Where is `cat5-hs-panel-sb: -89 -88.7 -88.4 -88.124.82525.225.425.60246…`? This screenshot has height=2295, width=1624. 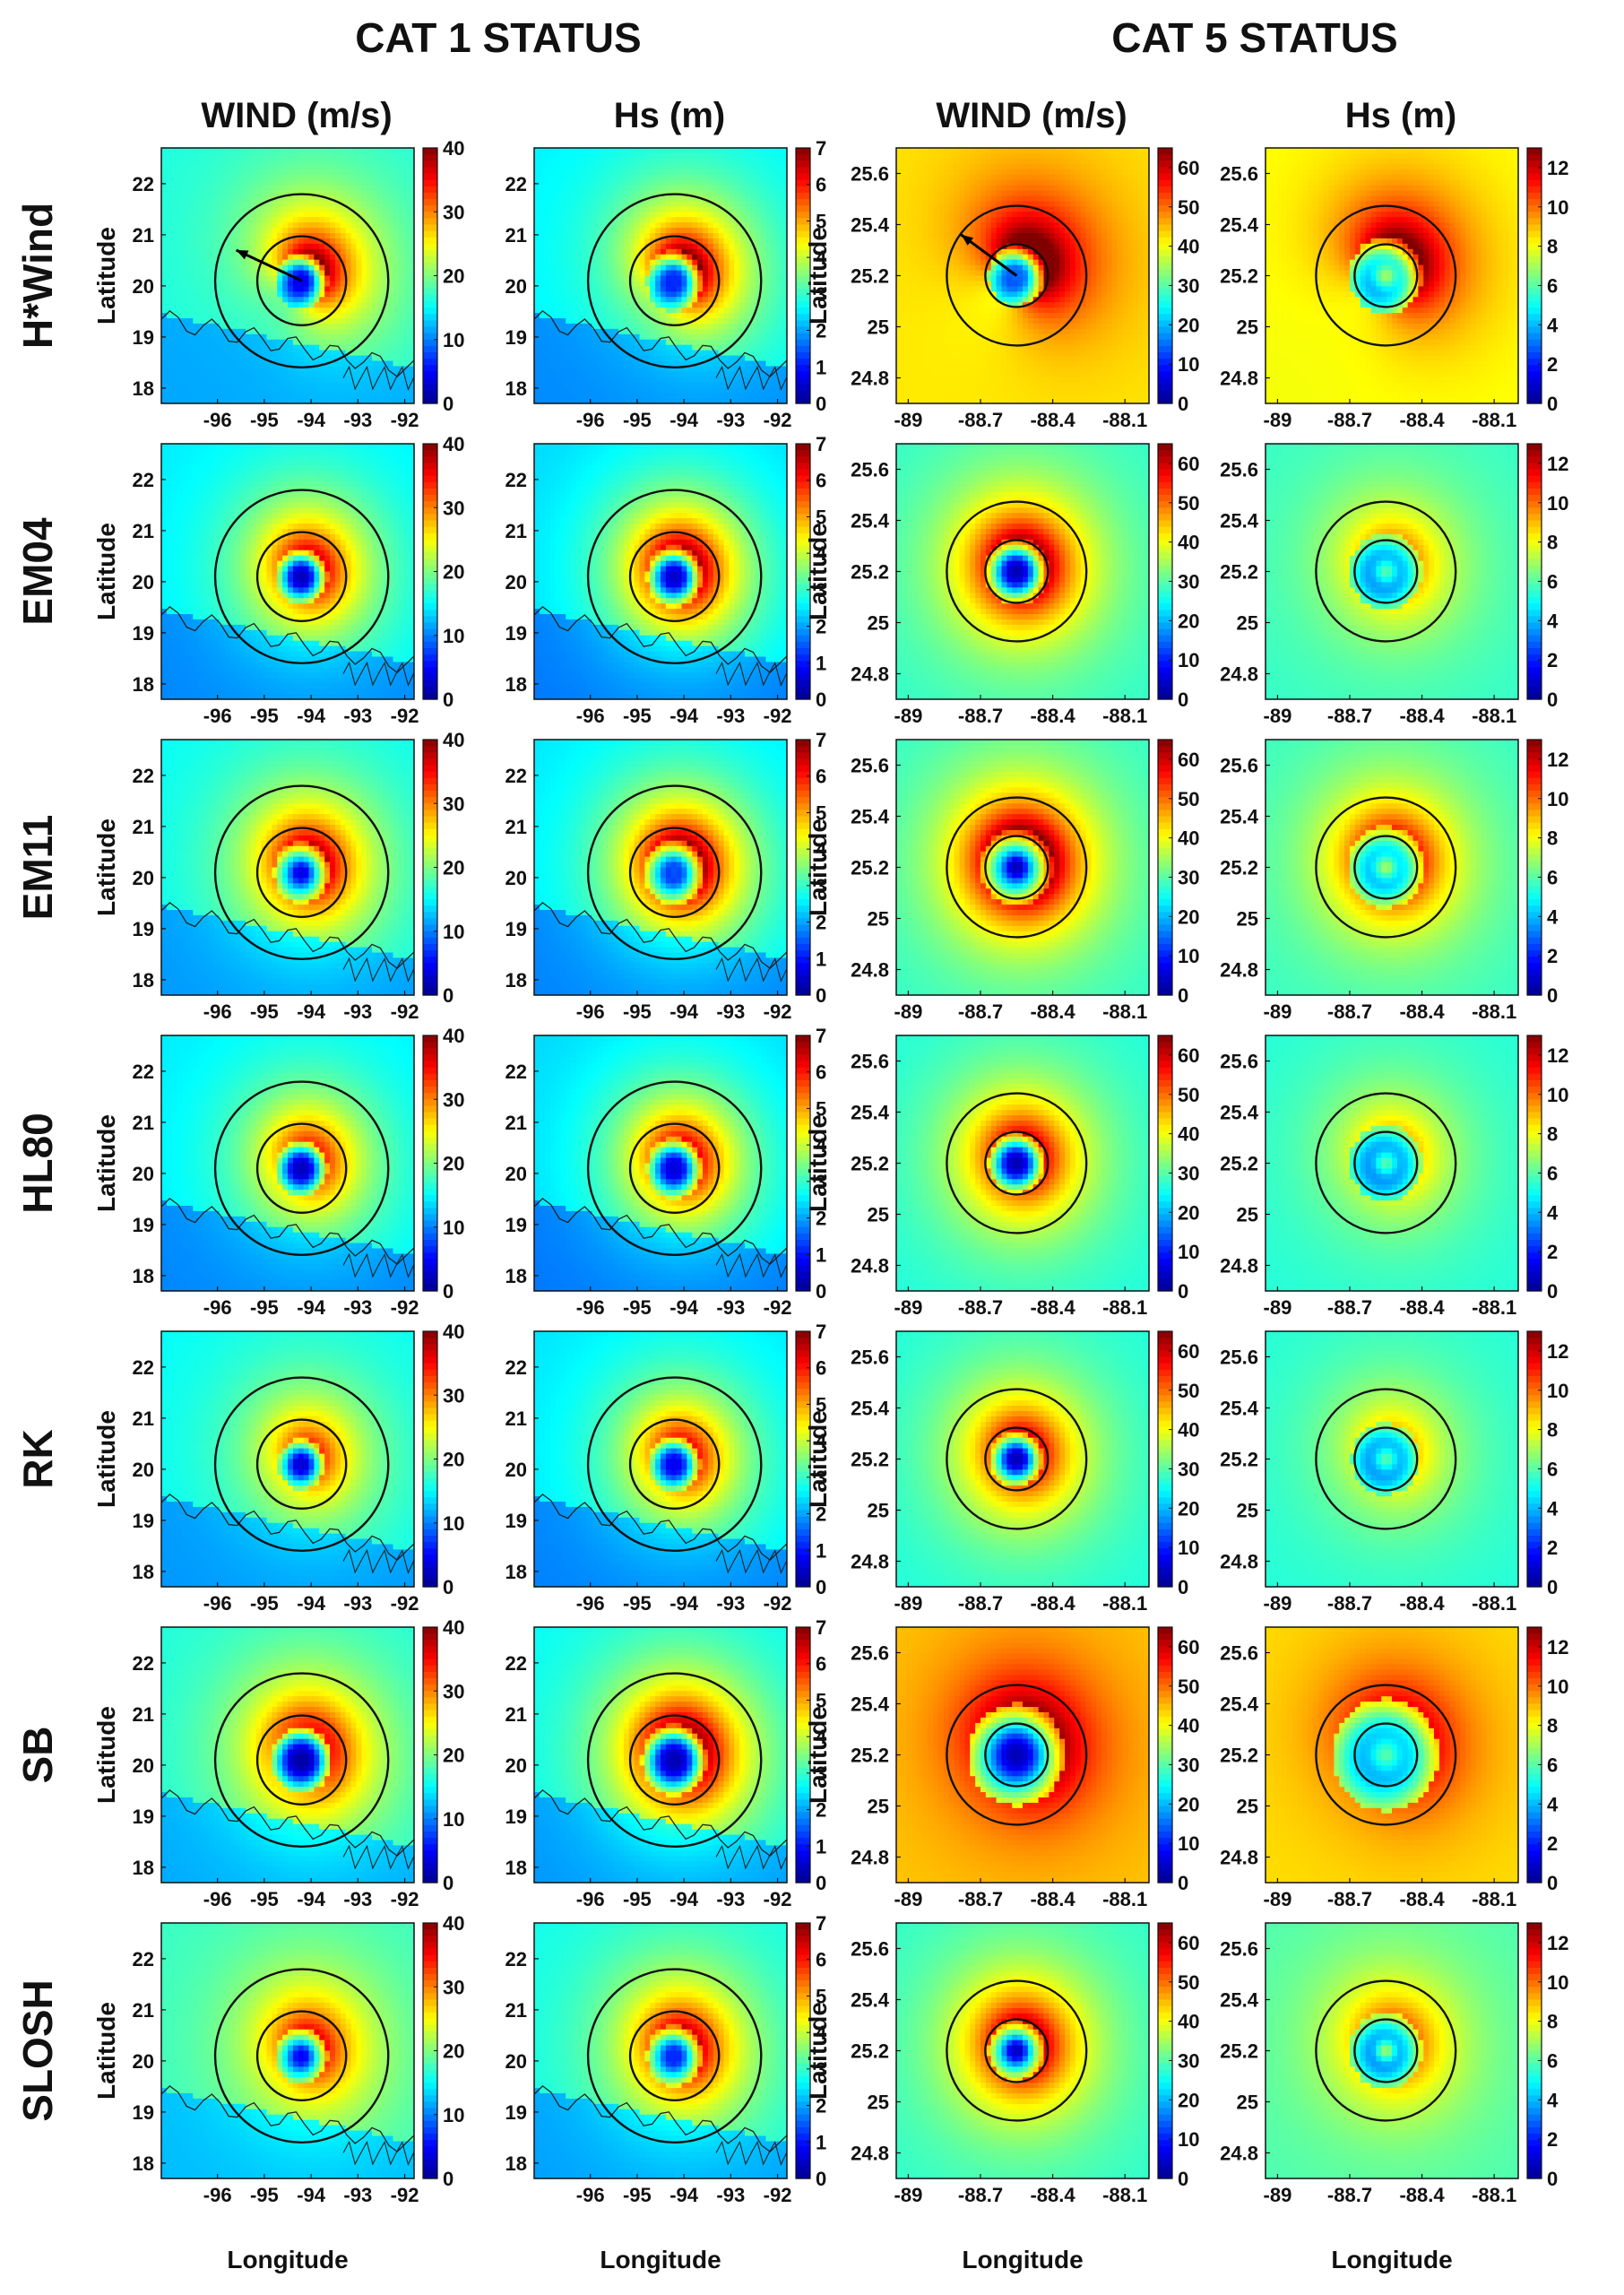 cat5-hs-panel-sb: -89 -88.7 -88.4 -88.124.82525.225.425.60246… is located at coordinates (1394, 1769).